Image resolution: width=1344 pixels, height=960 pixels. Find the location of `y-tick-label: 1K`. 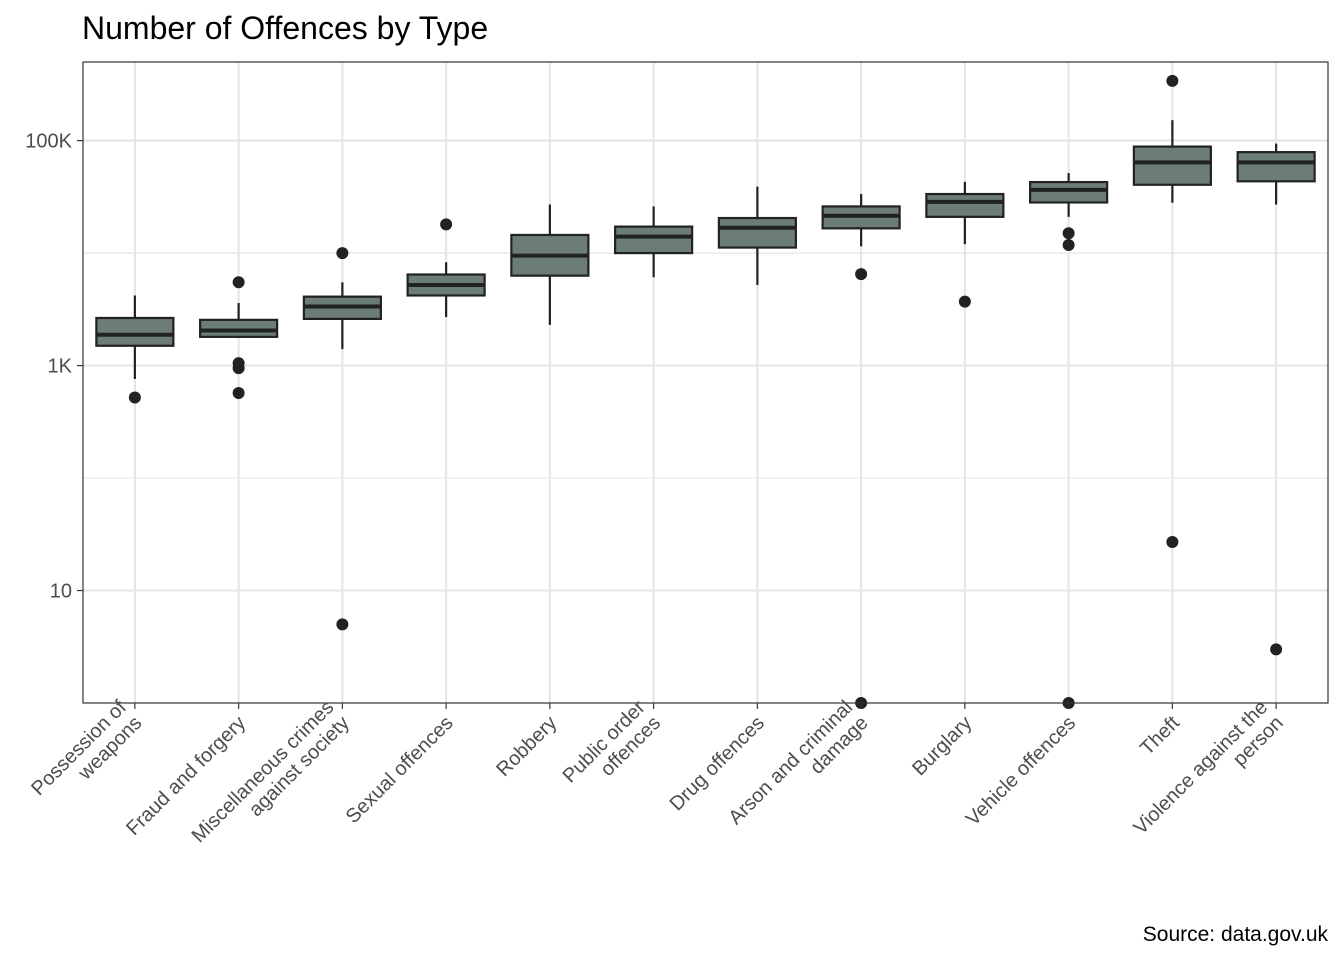

y-tick-label: 1K is located at coordinates (60, 367).